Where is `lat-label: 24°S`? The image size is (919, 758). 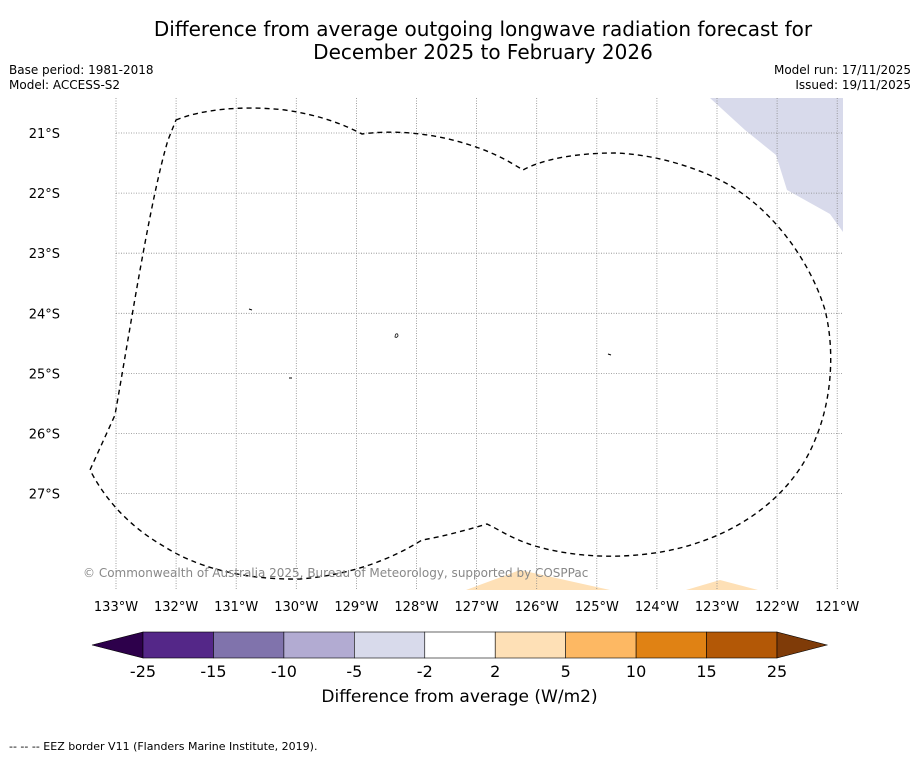
lat-label: 24°S is located at coordinates (44, 314).